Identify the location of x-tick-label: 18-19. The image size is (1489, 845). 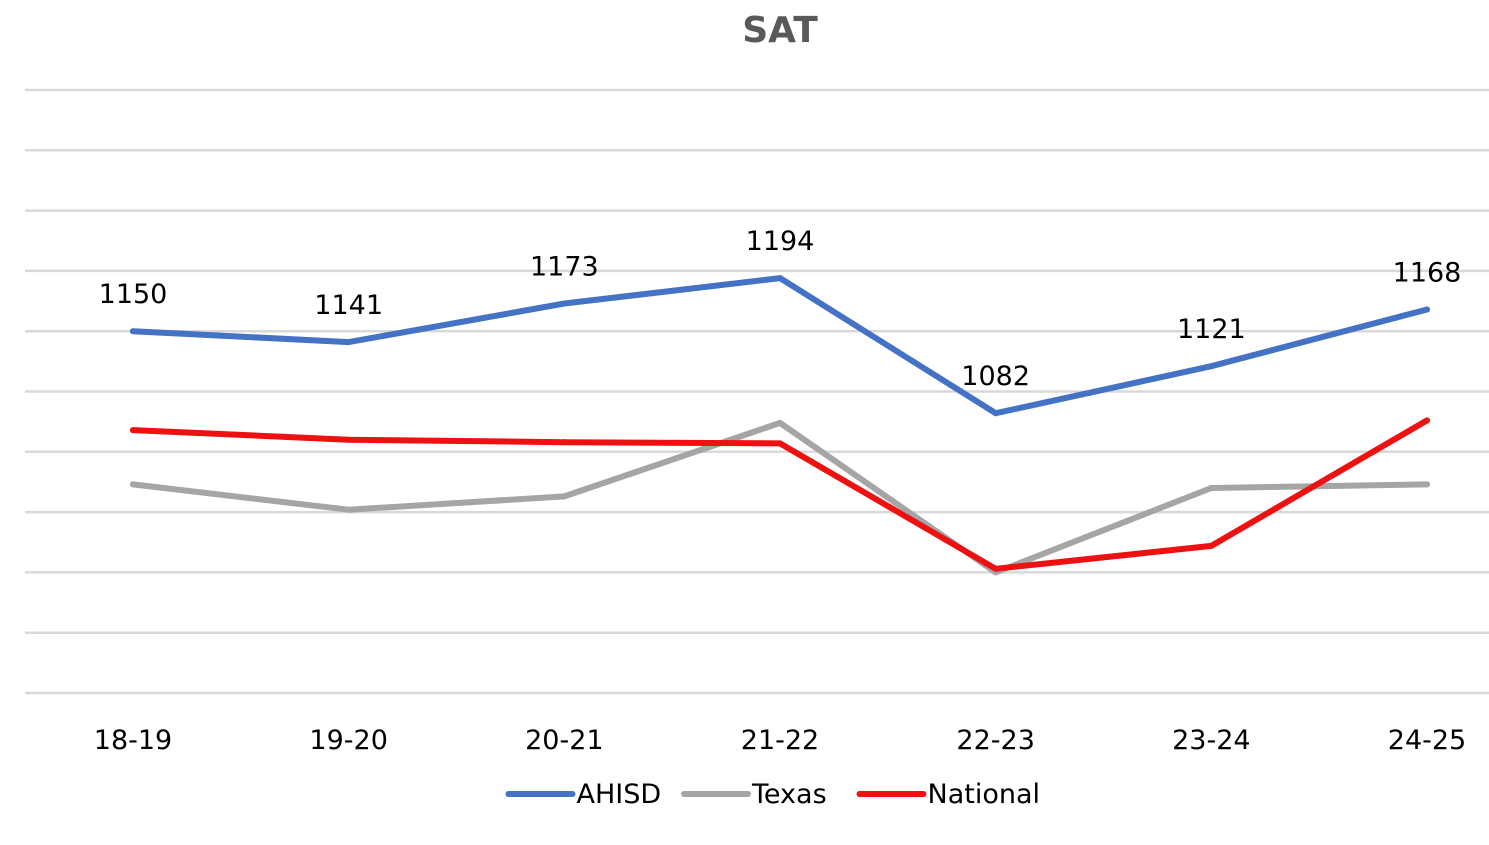
(133, 740).